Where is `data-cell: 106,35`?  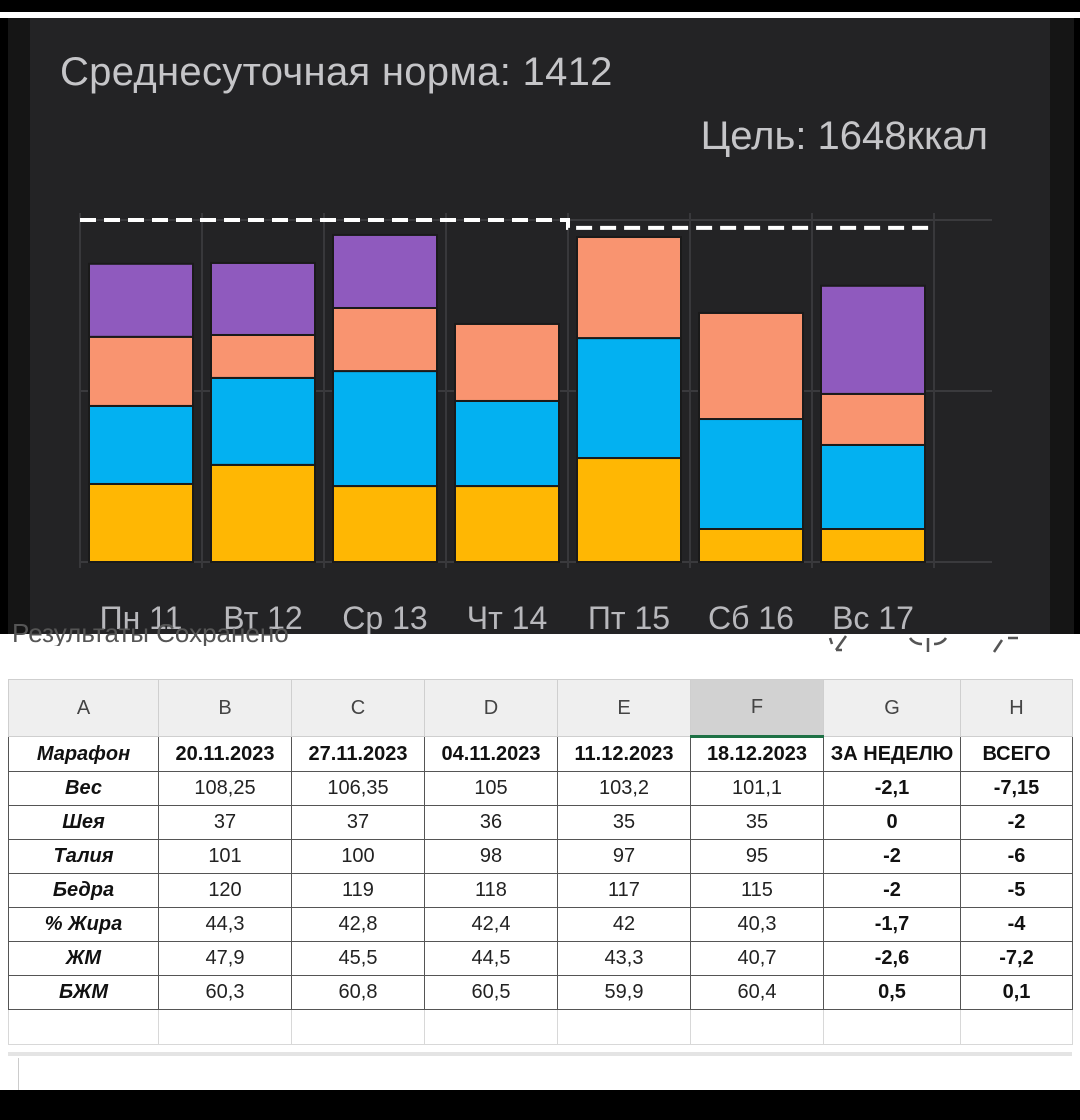
data-cell: 106,35 is located at coordinates (358, 788).